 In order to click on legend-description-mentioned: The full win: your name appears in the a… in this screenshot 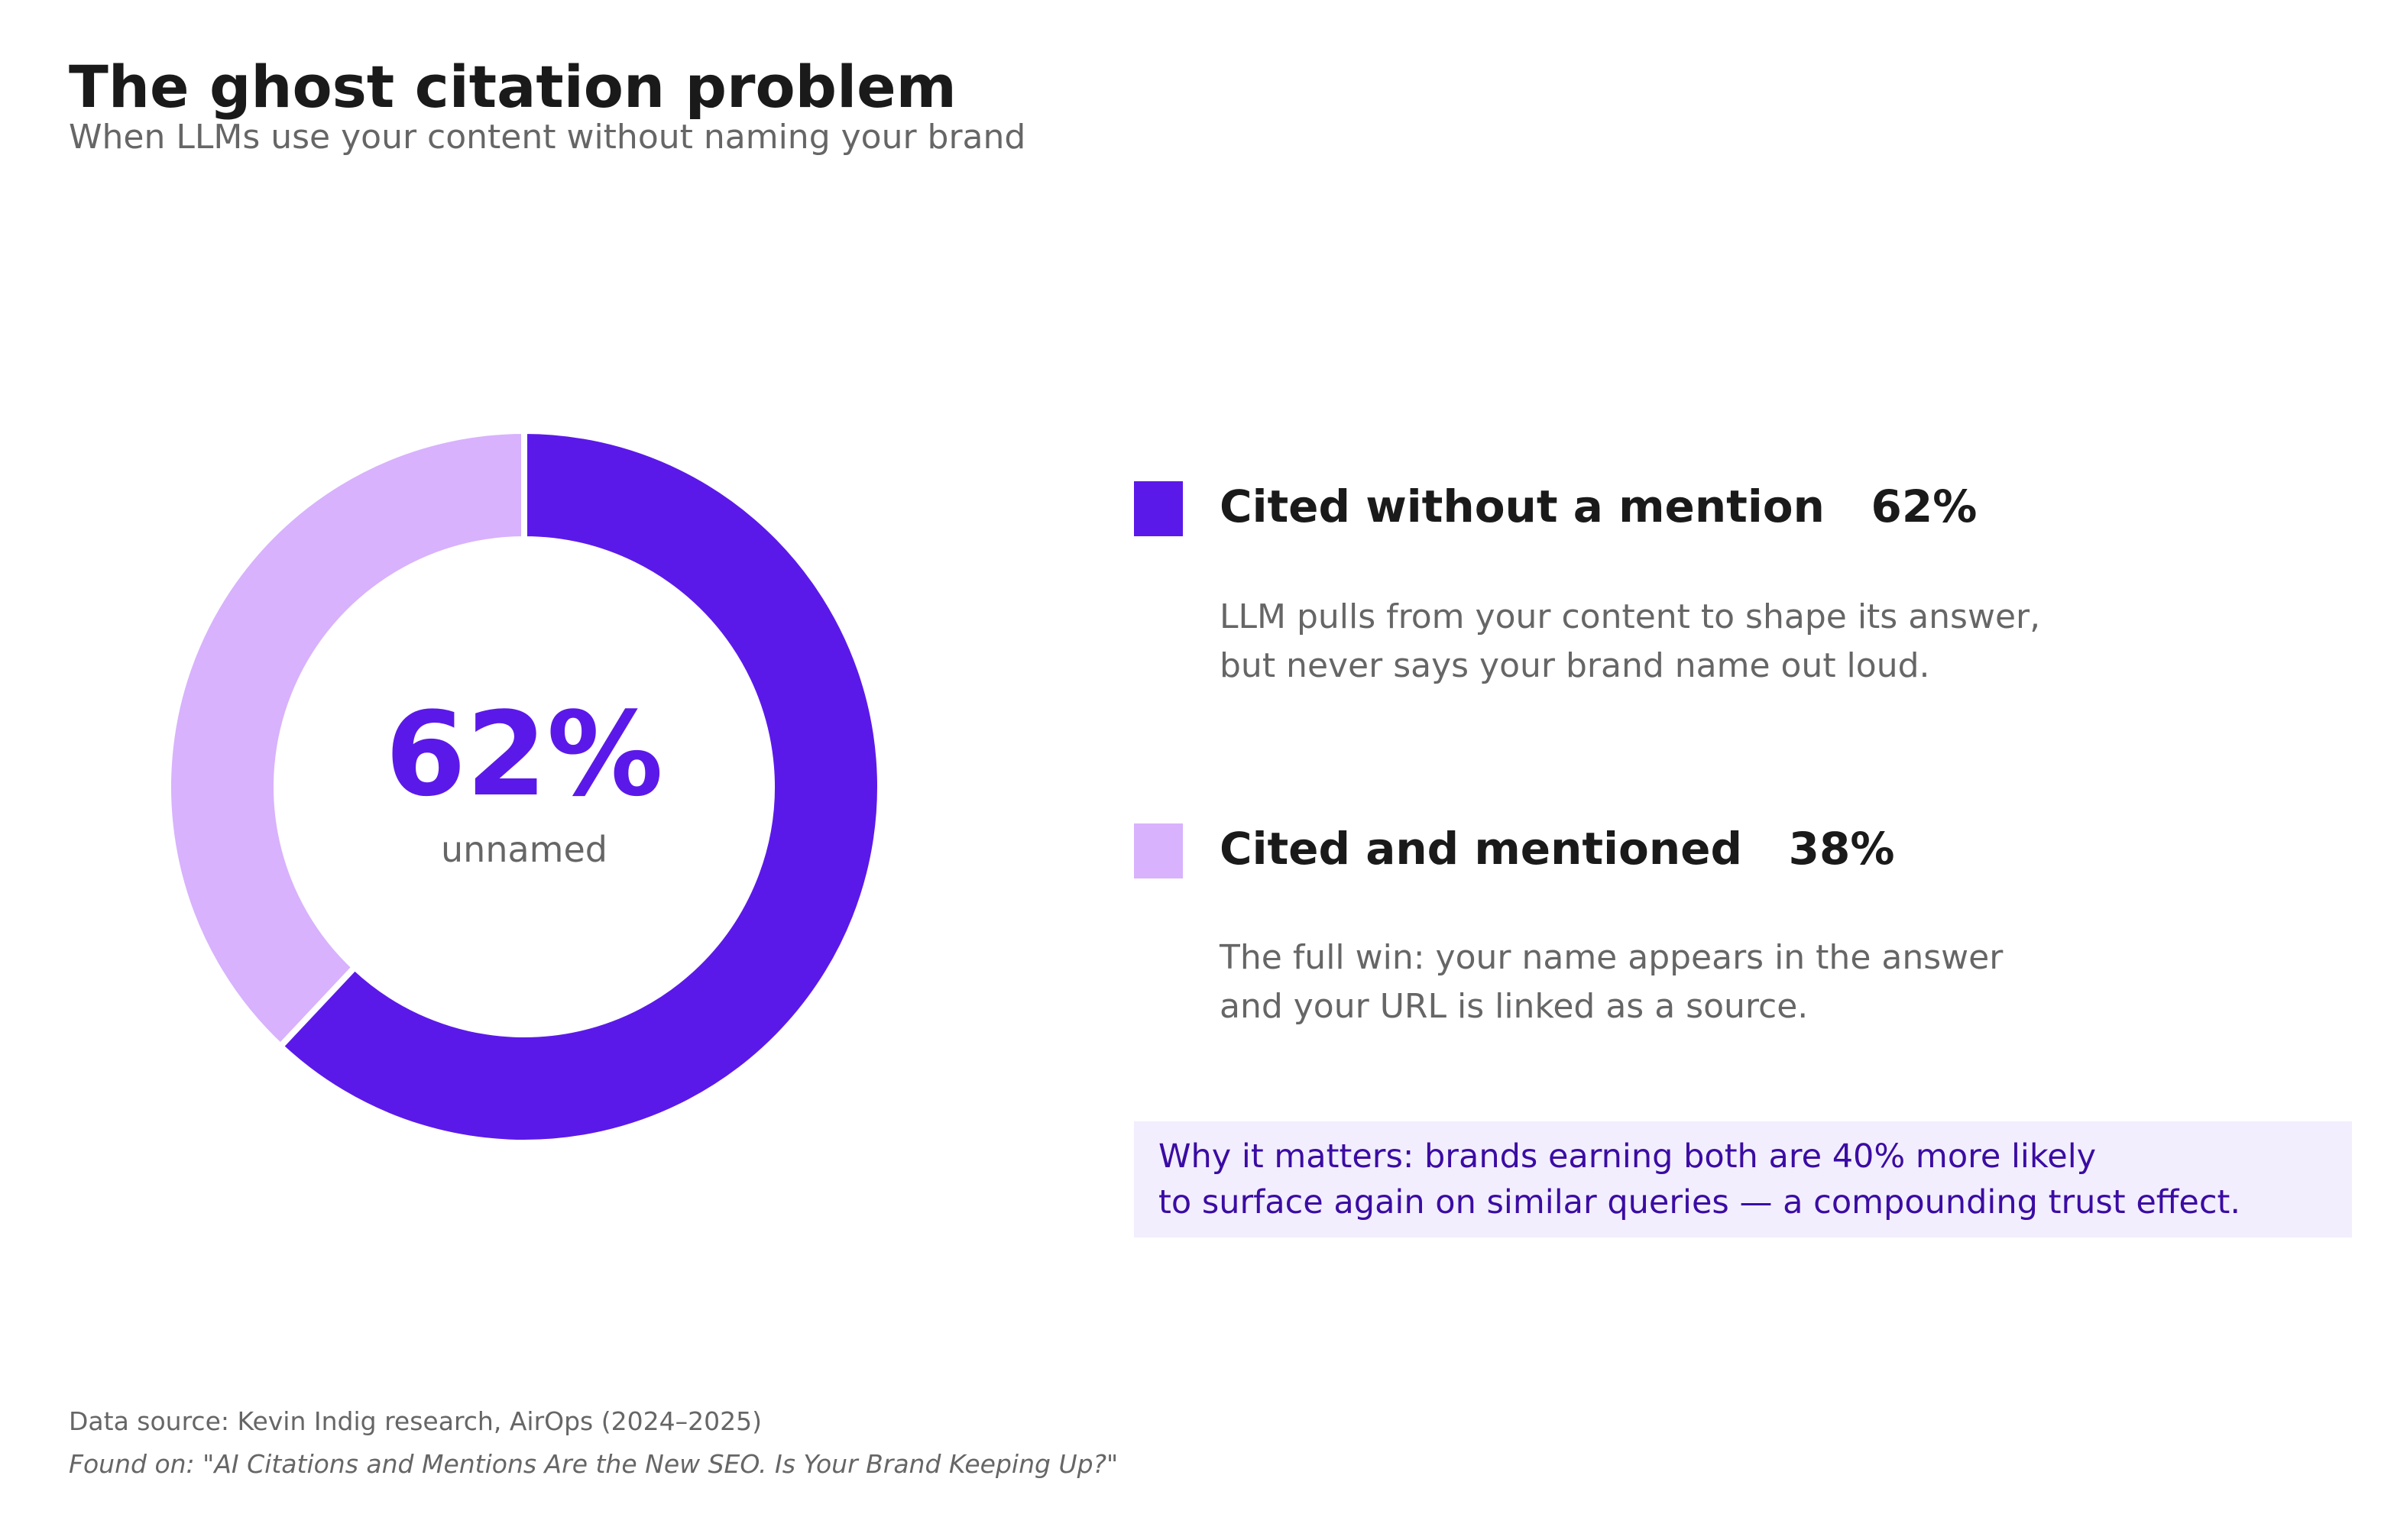, I will do `click(1611, 982)`.